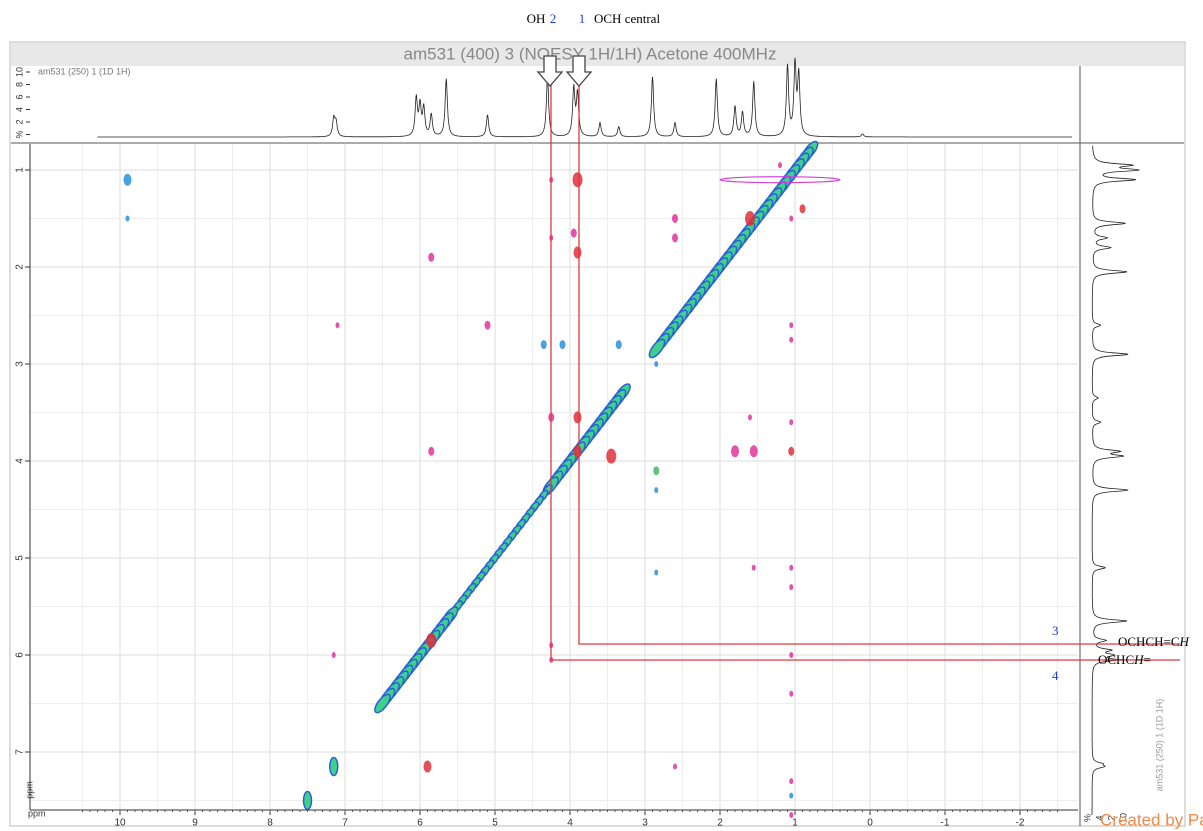  I want to click on x-unit: ppm, so click(37, 813).